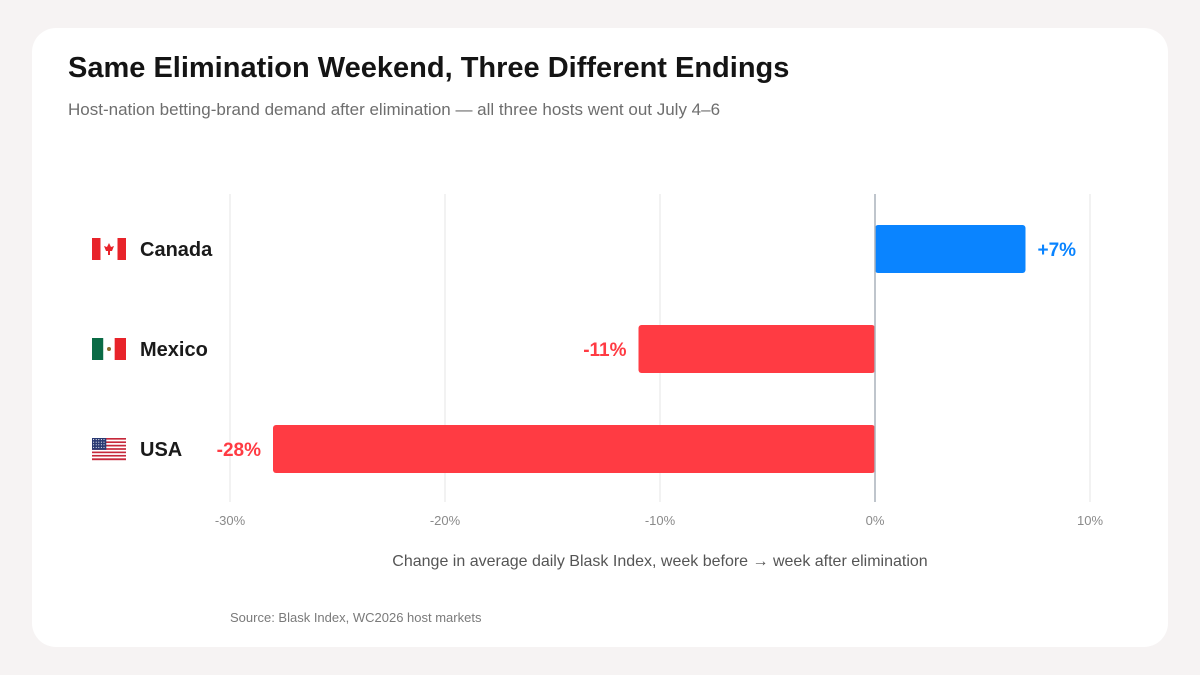 Image resolution: width=1200 pixels, height=675 pixels. Describe the element at coordinates (109, 349) in the screenshot. I see `mexico-flag-icon` at that location.